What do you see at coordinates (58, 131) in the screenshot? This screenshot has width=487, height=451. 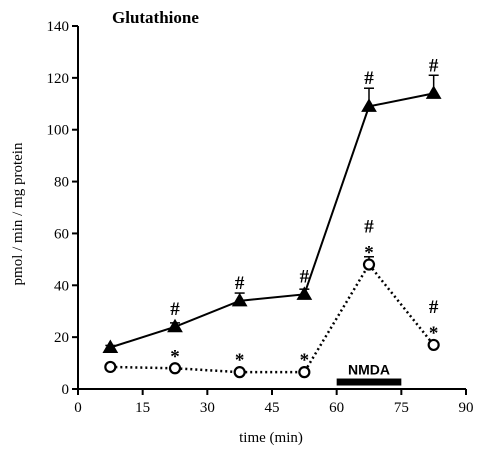 I see `y-tick-label: 100` at bounding box center [58, 131].